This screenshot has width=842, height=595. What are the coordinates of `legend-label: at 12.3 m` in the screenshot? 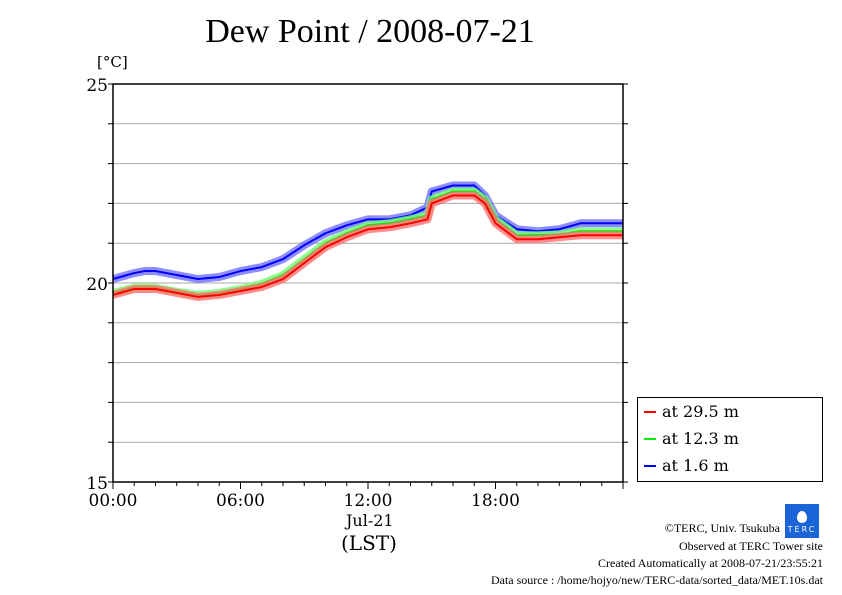 It's located at (700, 438).